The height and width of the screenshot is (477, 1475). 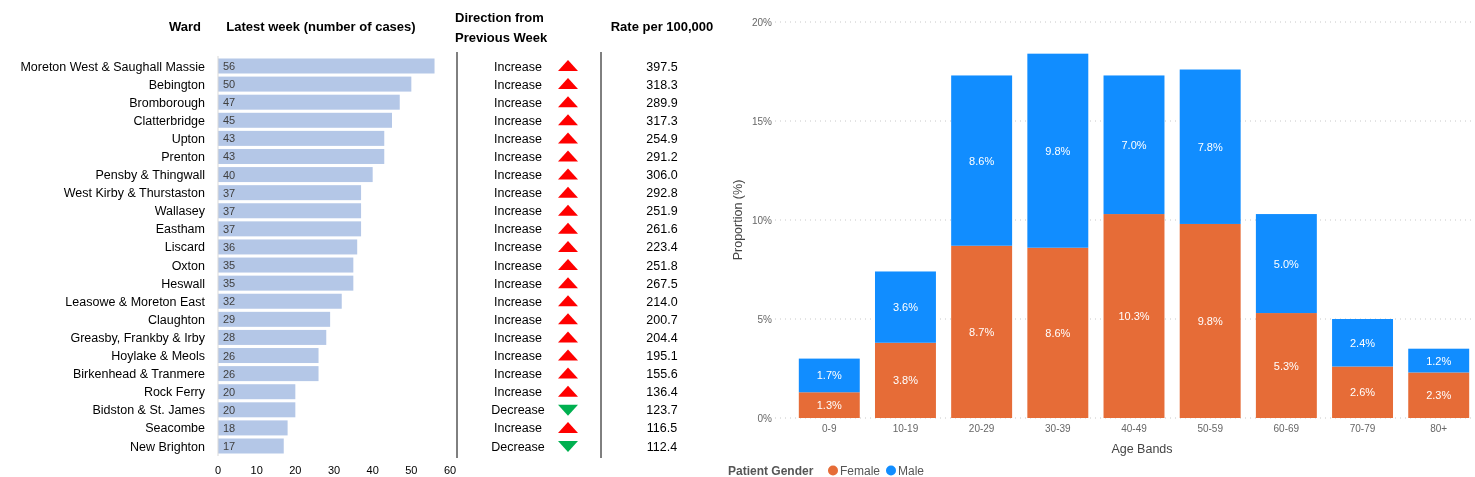 I want to click on data-label: 267.5, so click(x=662, y=283).